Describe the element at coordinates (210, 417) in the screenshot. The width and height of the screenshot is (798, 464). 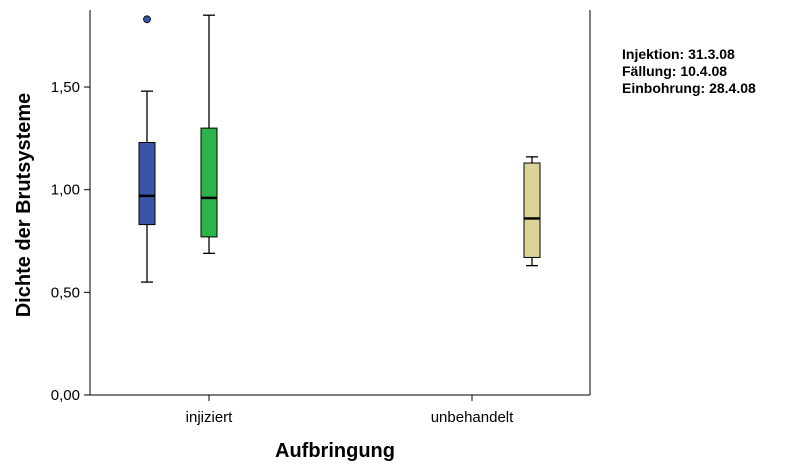
I see `x-tick-label-0: injiziert` at that location.